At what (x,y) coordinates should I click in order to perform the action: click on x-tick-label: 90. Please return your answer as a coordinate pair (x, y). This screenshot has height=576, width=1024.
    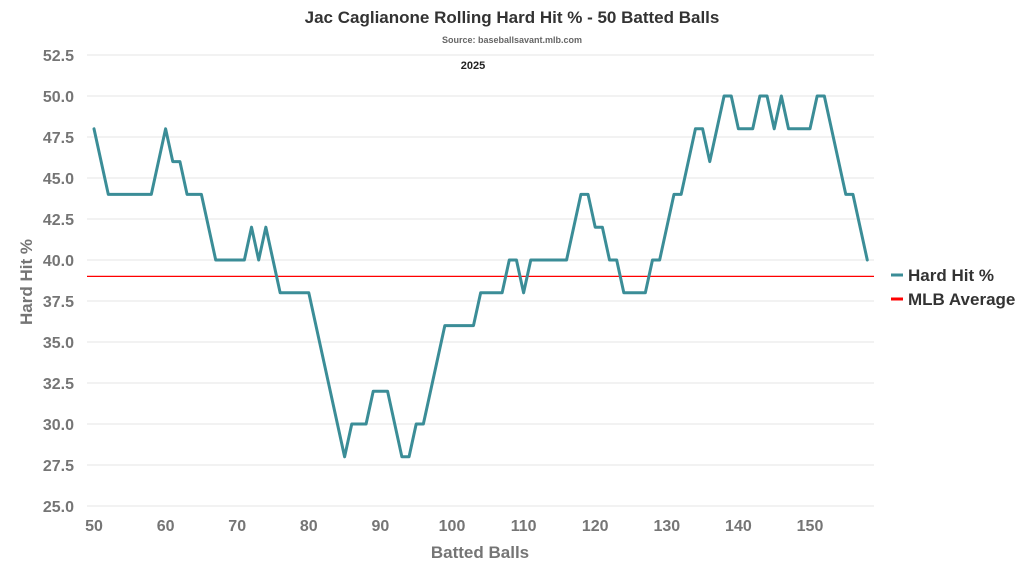
    Looking at the image, I should click on (381, 526).